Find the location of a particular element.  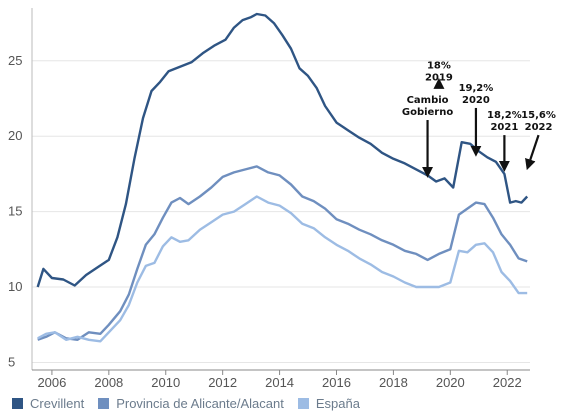

legend-item-provincia: Provincia de Alicante/Alacant is located at coordinates (191, 403).